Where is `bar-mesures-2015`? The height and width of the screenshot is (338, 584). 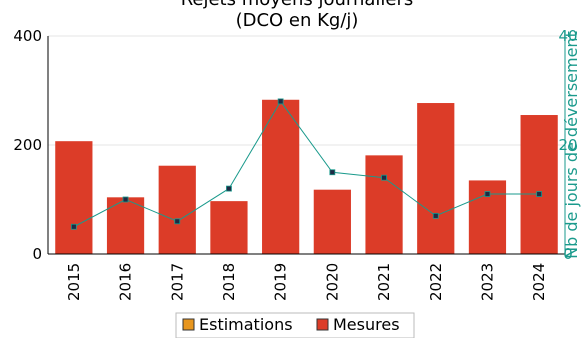 bar-mesures-2015 is located at coordinates (74, 197).